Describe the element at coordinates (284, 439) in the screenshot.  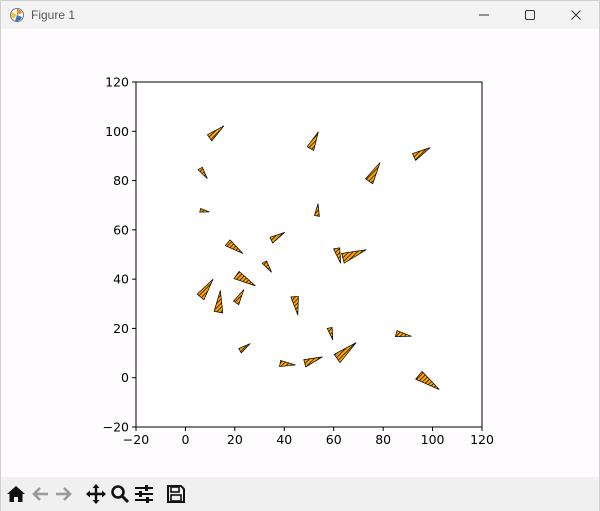
I see `x-tick-label: 40` at that location.